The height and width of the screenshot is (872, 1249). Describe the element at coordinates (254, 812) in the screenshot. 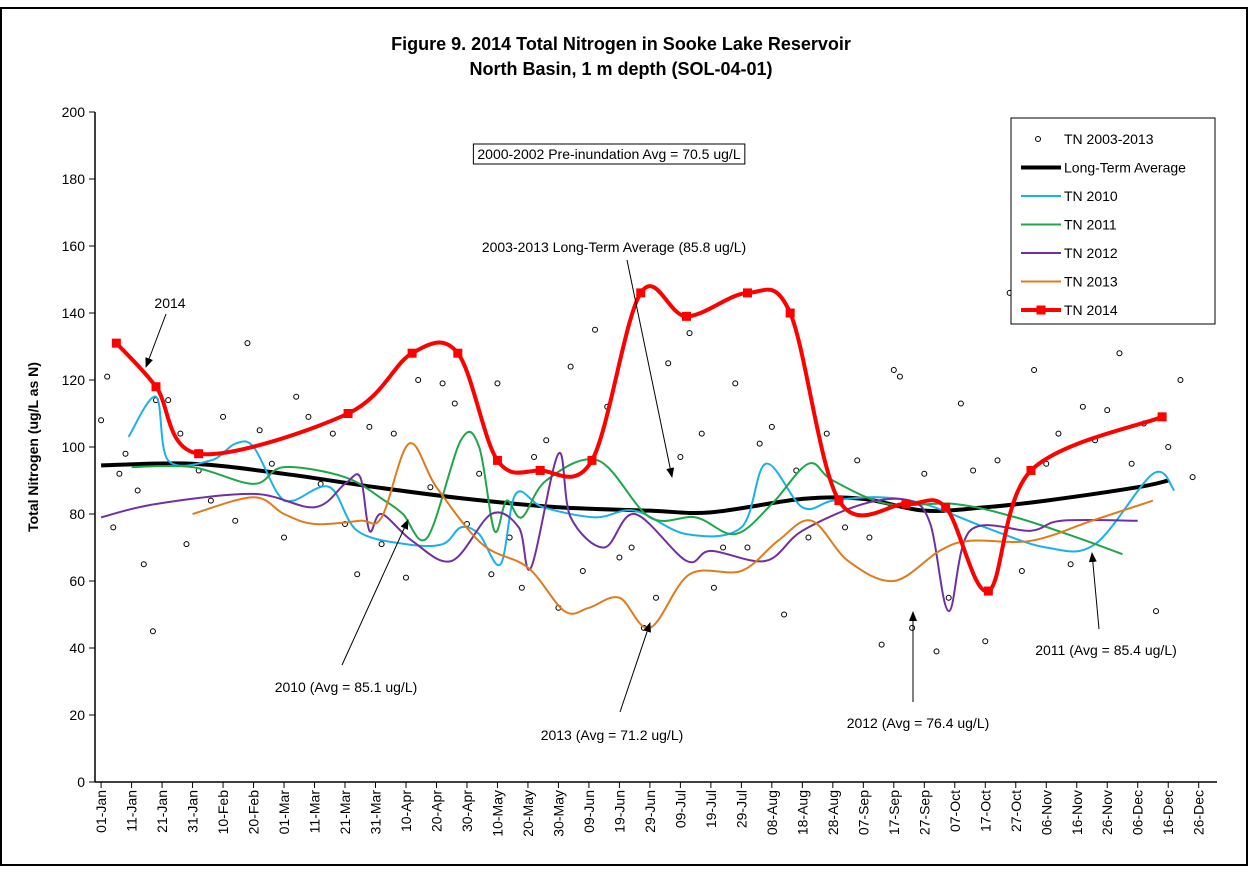

I see `x-tick-label: 20-Feb` at that location.